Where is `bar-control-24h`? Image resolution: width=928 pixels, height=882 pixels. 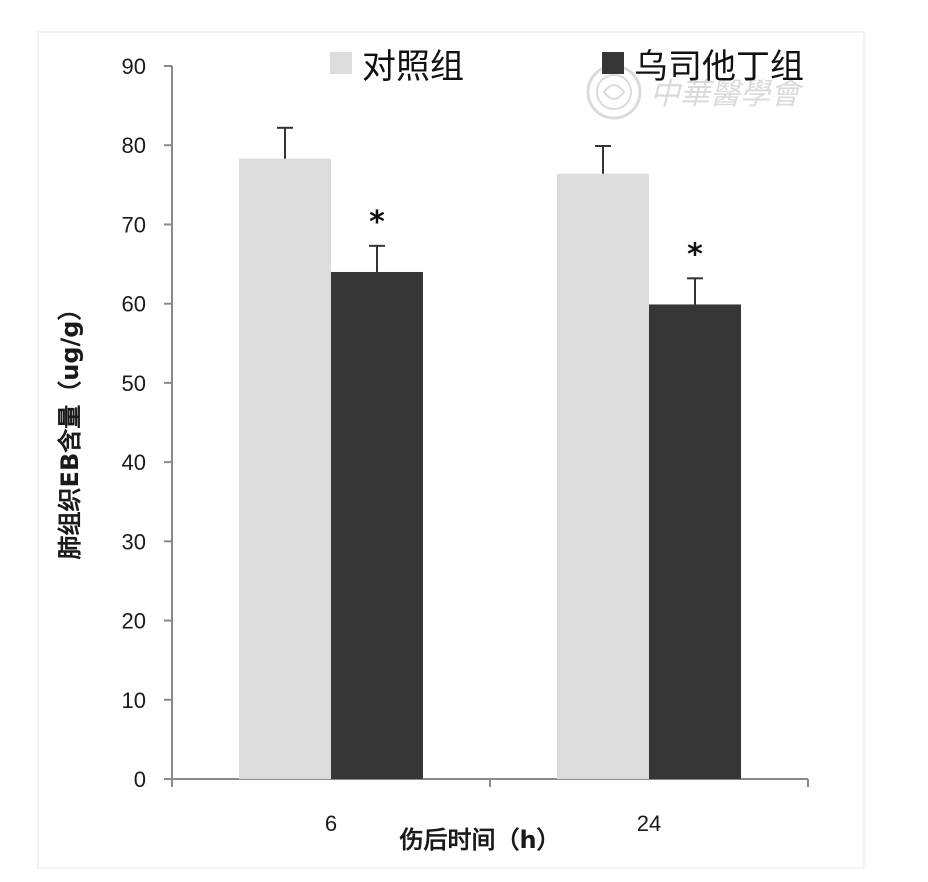 bar-control-24h is located at coordinates (603, 476).